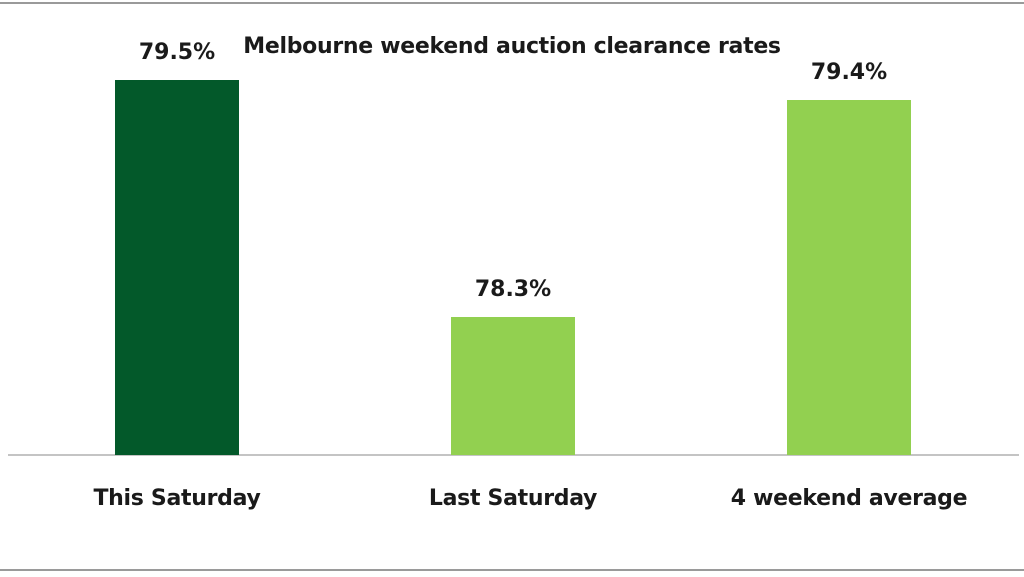 The image size is (1024, 577). What do you see at coordinates (849, 498) in the screenshot?
I see `category-label-4-weekend-average: 4 weekend average` at bounding box center [849, 498].